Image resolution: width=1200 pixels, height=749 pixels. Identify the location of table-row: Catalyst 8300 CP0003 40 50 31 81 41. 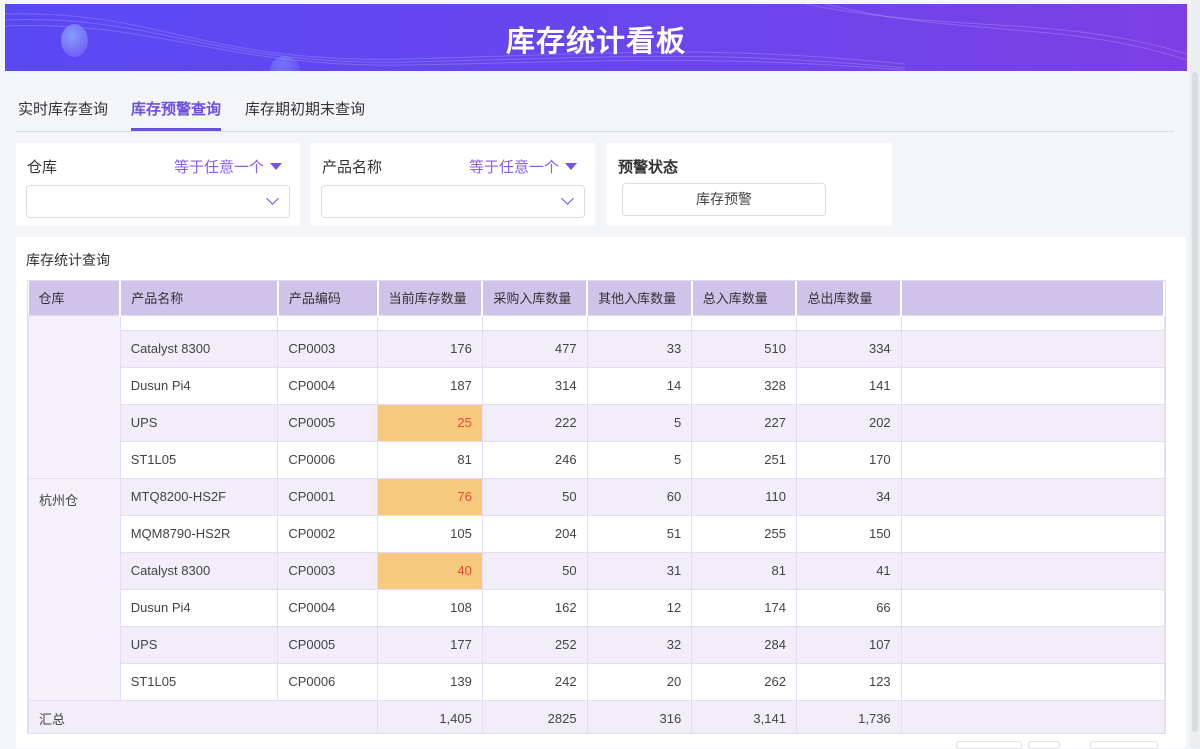
(597, 570).